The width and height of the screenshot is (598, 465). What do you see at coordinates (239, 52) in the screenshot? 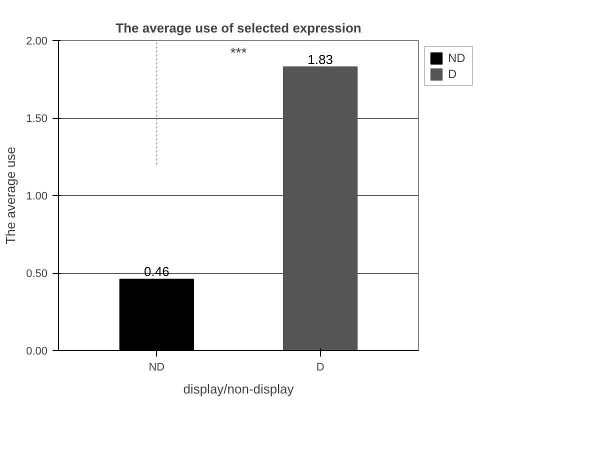
I see `annotation: ***` at bounding box center [239, 52].